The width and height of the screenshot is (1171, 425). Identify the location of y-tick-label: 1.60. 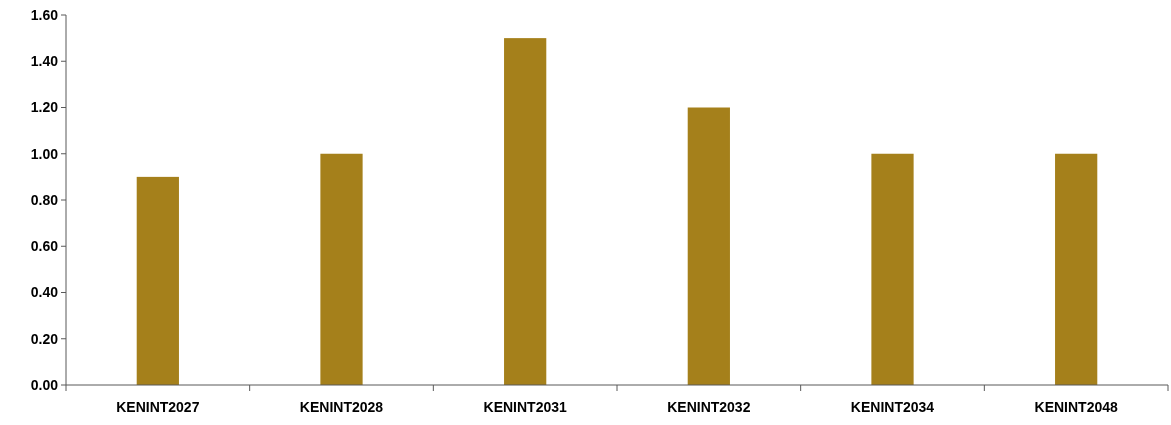
(44, 14).